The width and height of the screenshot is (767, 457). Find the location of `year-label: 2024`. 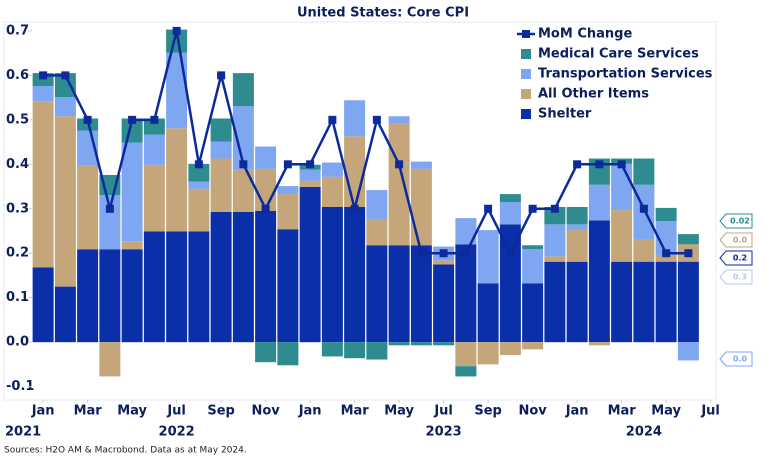

year-label: 2024 is located at coordinates (644, 432).